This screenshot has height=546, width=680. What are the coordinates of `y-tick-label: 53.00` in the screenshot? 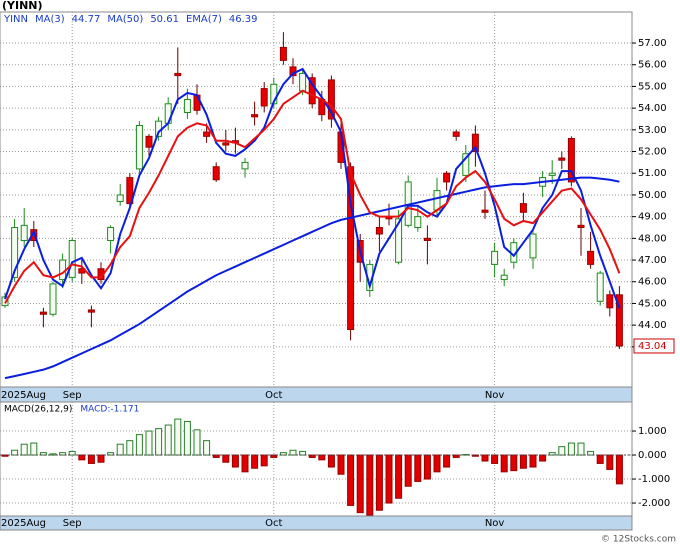 It's located at (652, 130).